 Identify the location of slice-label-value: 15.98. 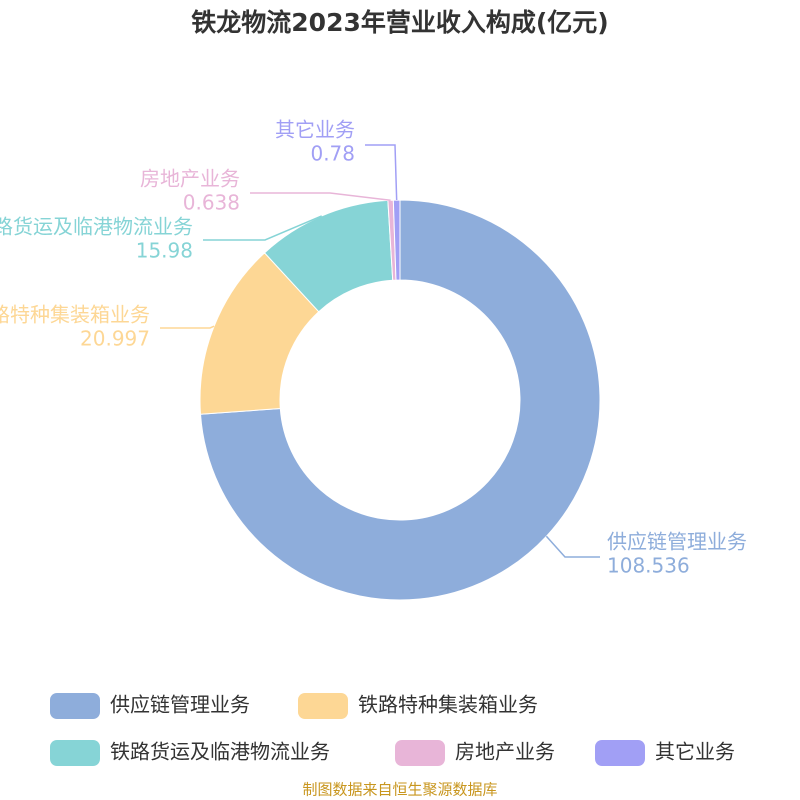
(164, 251).